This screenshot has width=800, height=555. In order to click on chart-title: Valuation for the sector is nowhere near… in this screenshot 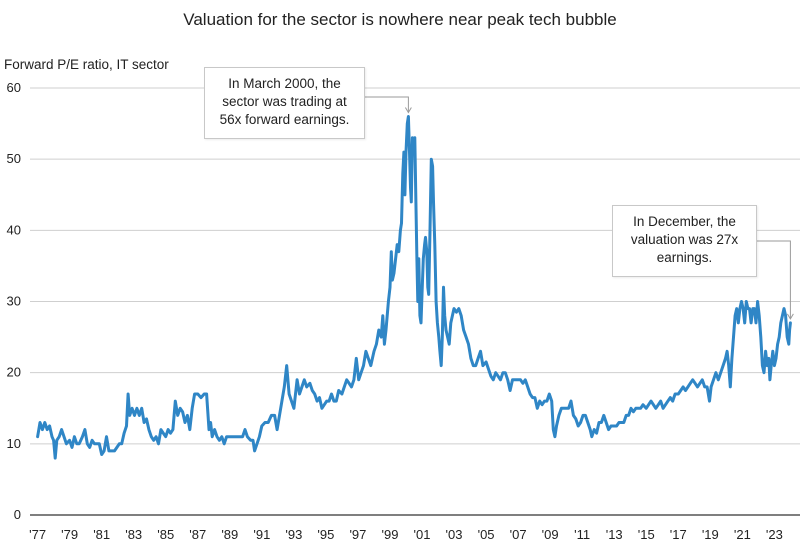, I will do `click(400, 19)`.